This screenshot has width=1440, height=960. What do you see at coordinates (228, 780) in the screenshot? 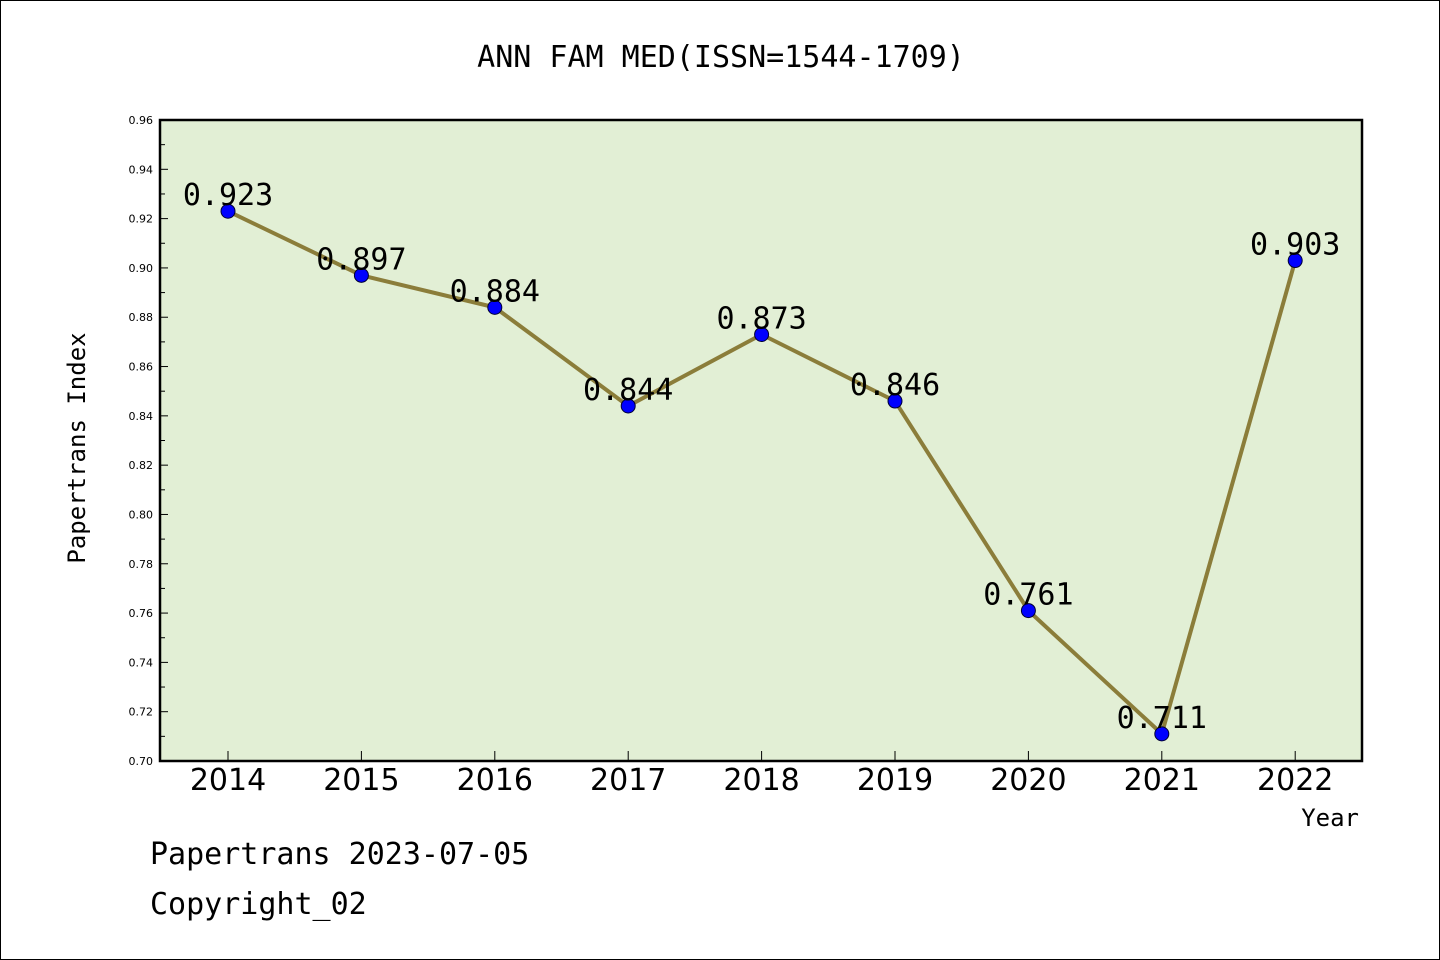
I see `x-tick-label: 2014` at bounding box center [228, 780].